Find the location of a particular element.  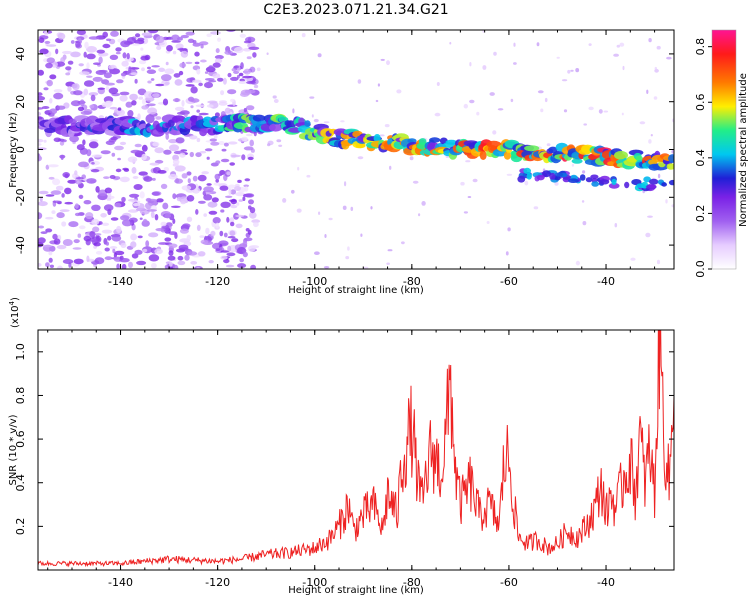

spectrogram-x-axis-label: Height of straight line (km) is located at coordinates (356, 290).